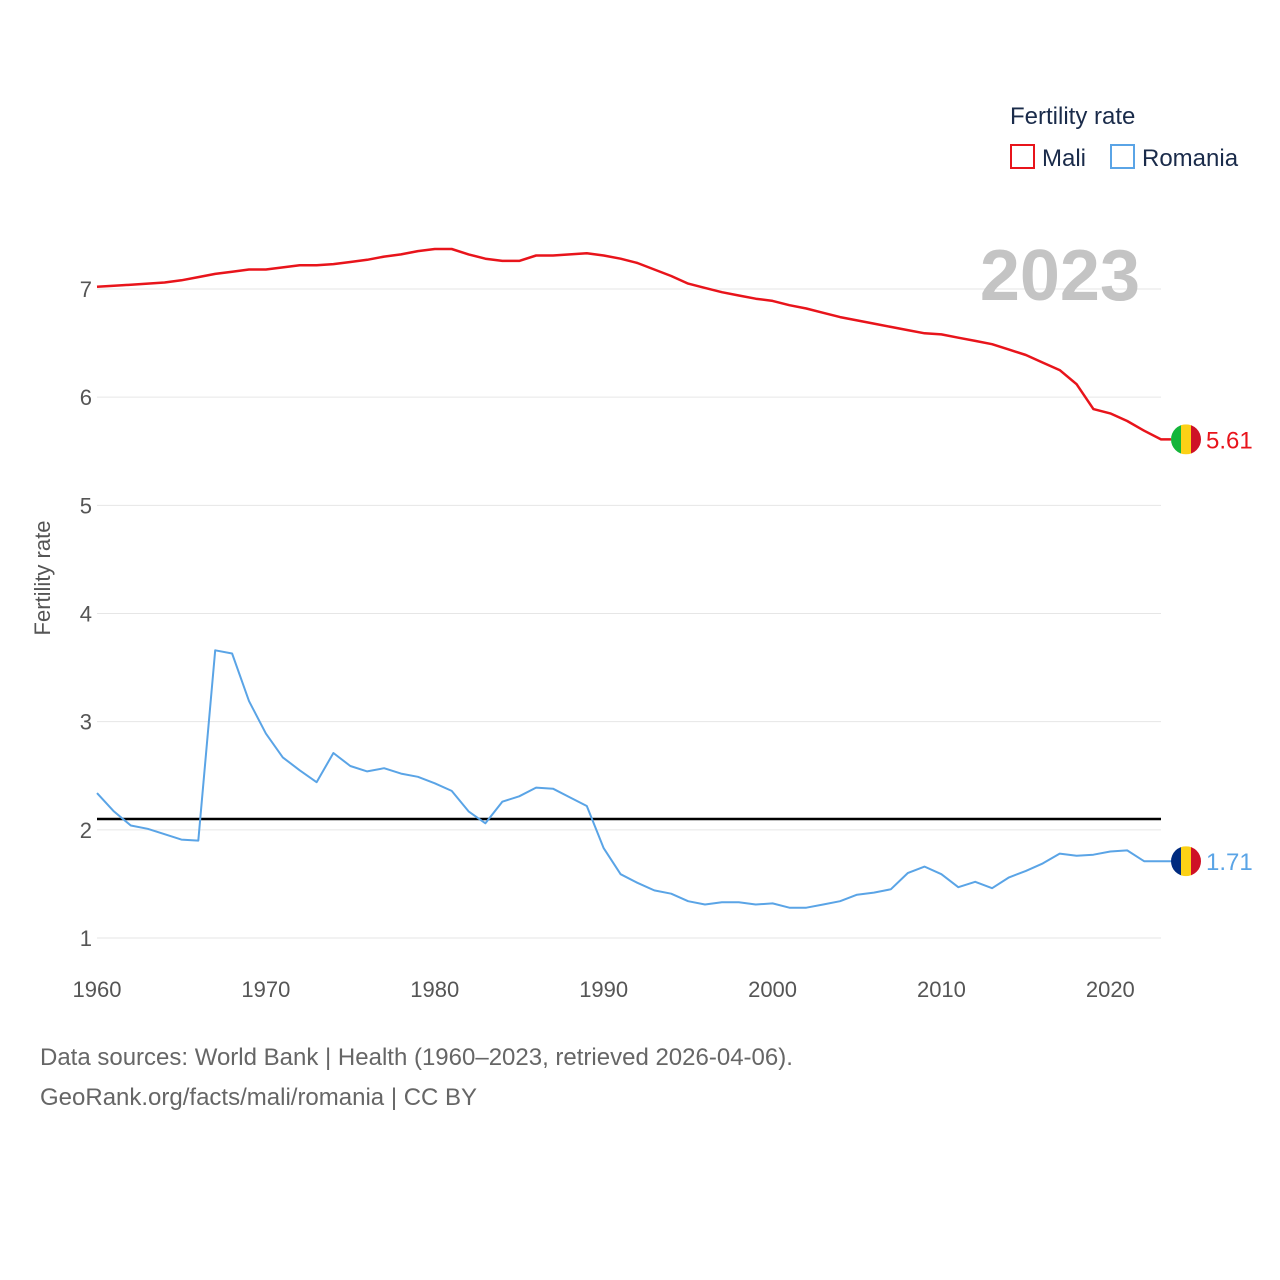 This screenshot has height=1280, width=1280. Describe the element at coordinates (97, 989) in the screenshot. I see `x-tick-label: 1960` at that location.